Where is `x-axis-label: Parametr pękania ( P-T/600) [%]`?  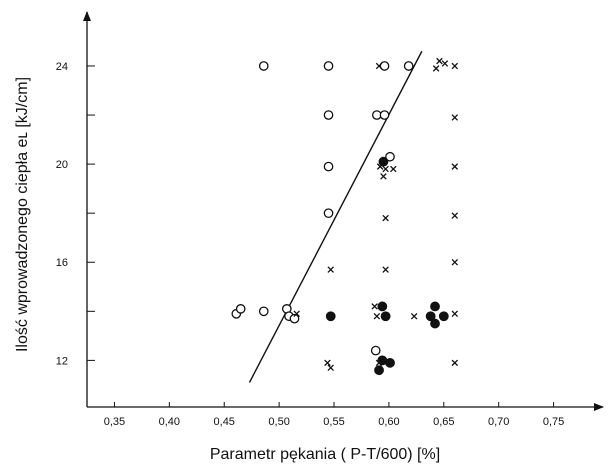 x-axis-label: Parametr pękania ( P-T/600) [%] is located at coordinates (325, 454).